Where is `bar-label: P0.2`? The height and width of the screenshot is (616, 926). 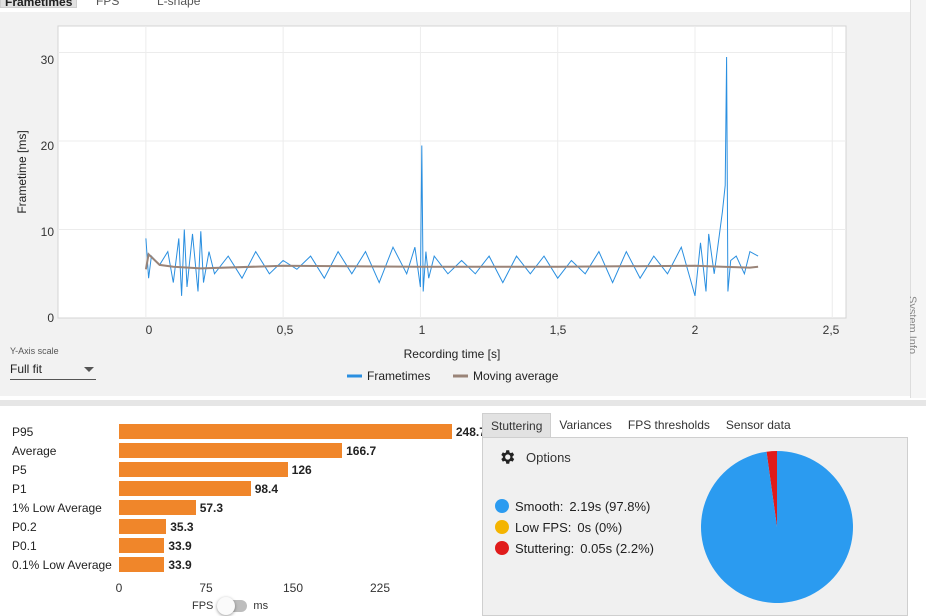 bar-label: P0.2 is located at coordinates (24, 527).